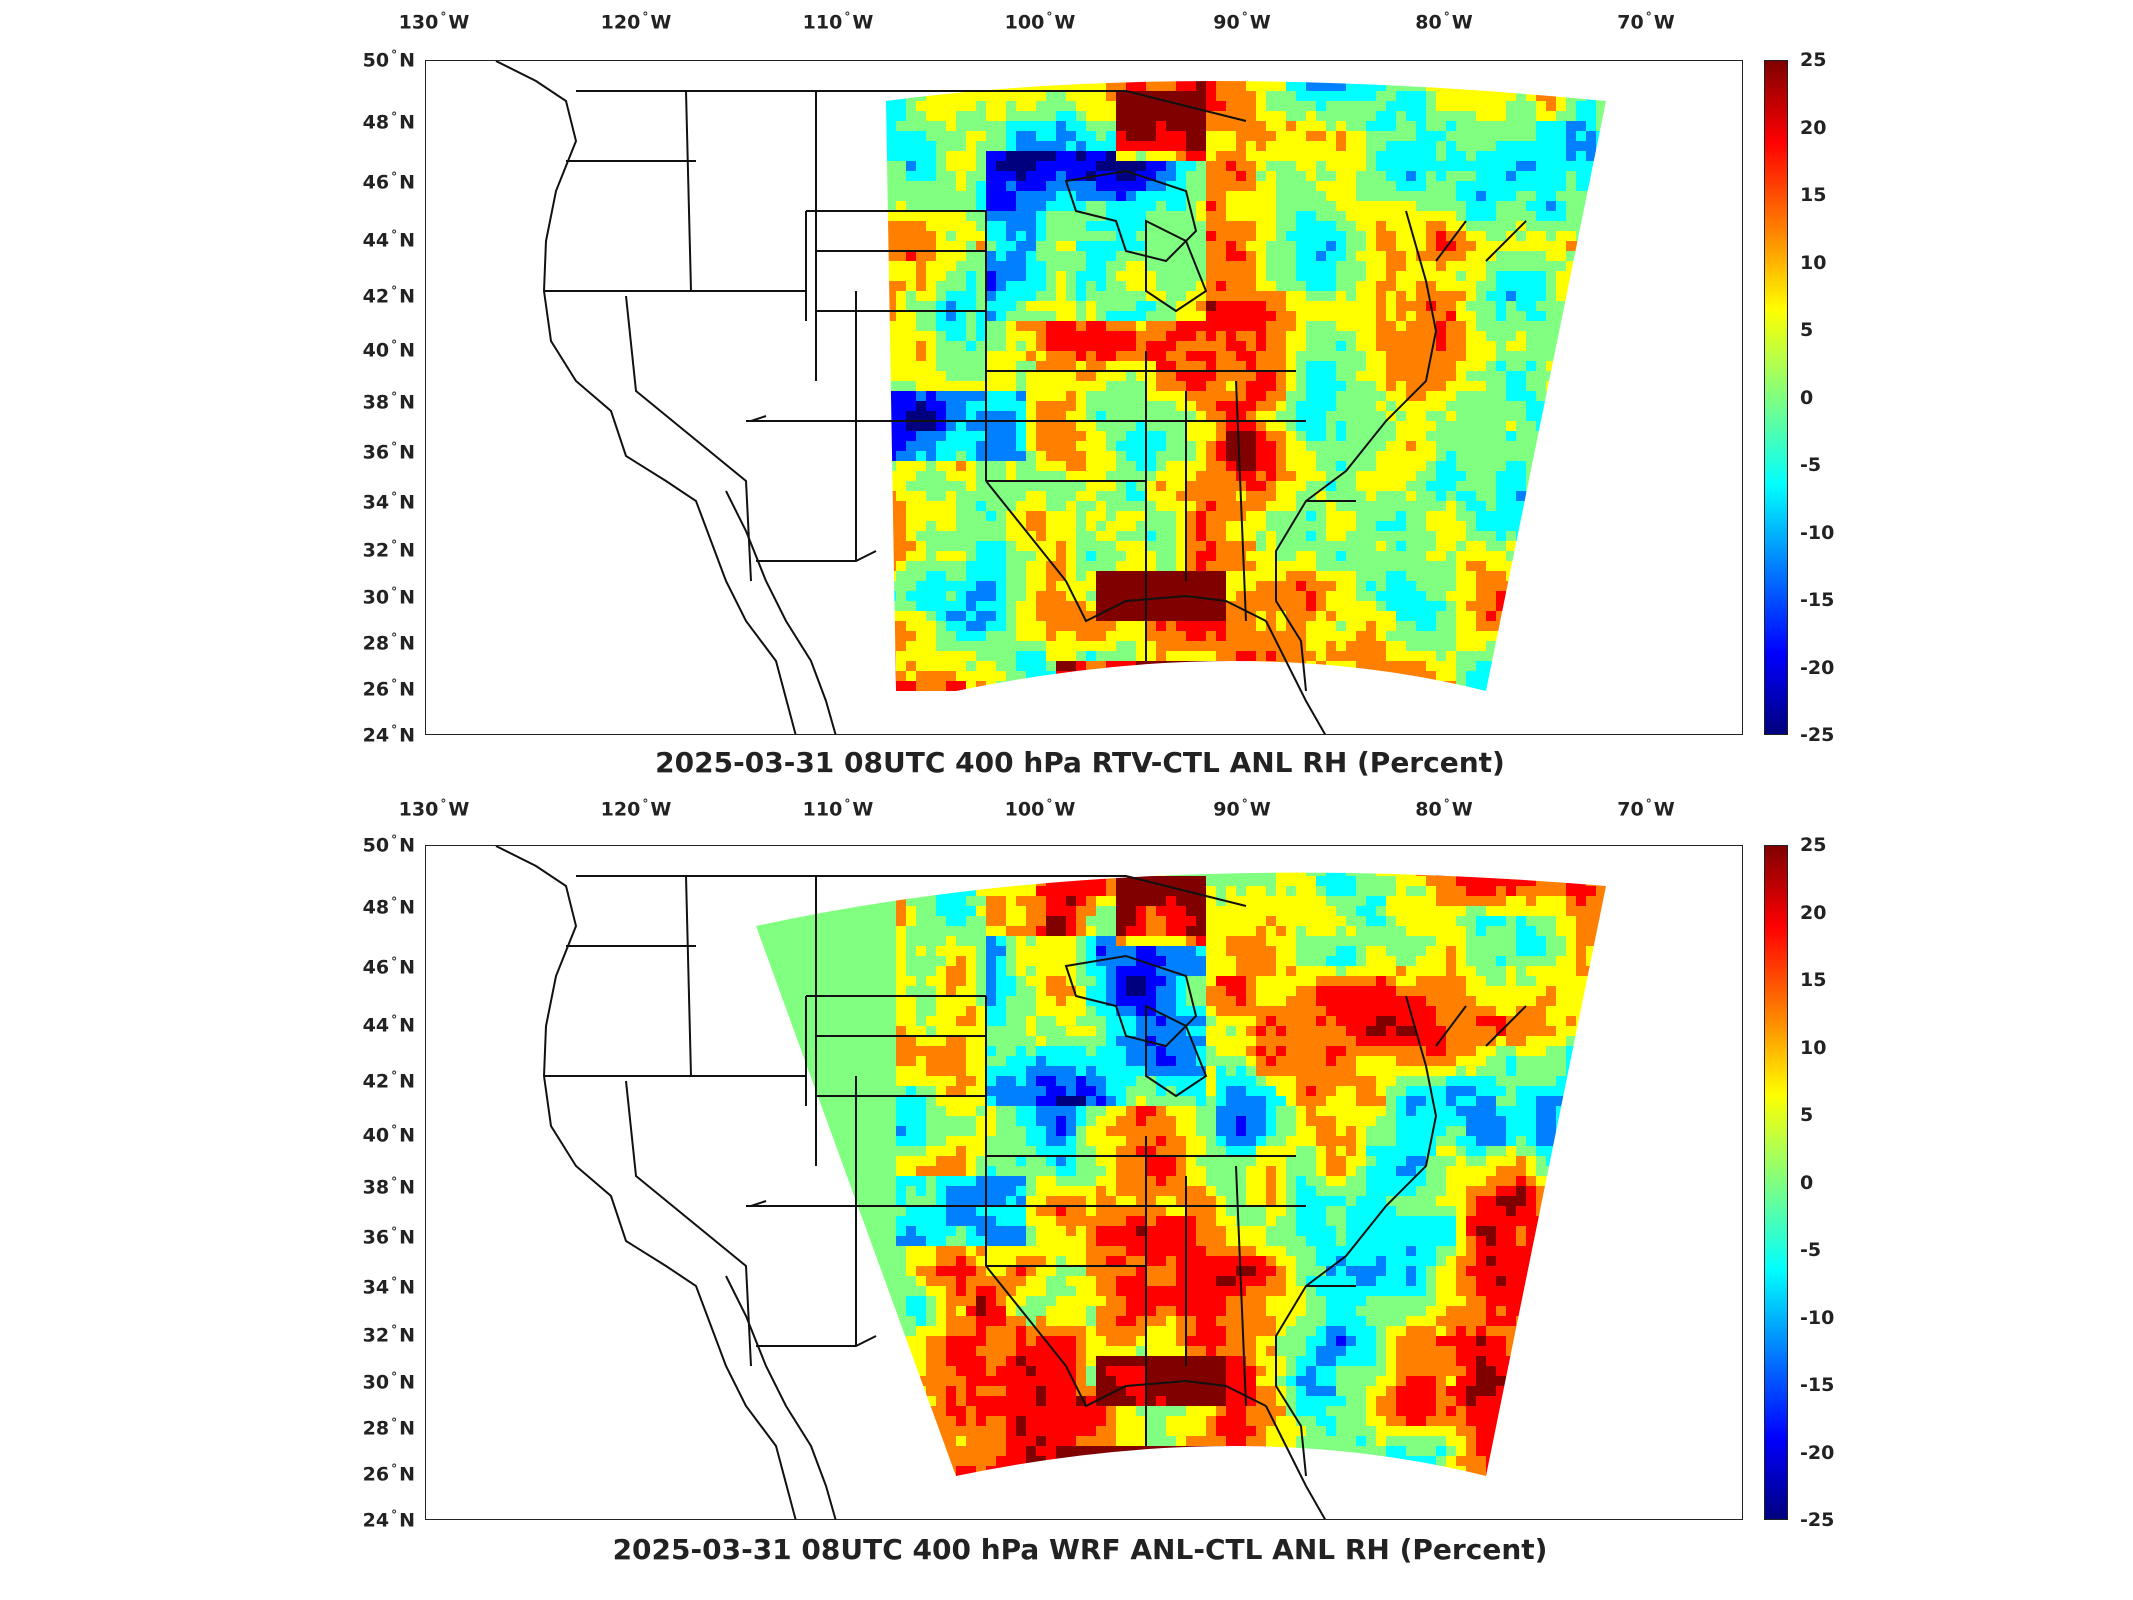 This screenshot has width=2133, height=1600. I want to click on longitude-value: 80, so click(1428, 809).